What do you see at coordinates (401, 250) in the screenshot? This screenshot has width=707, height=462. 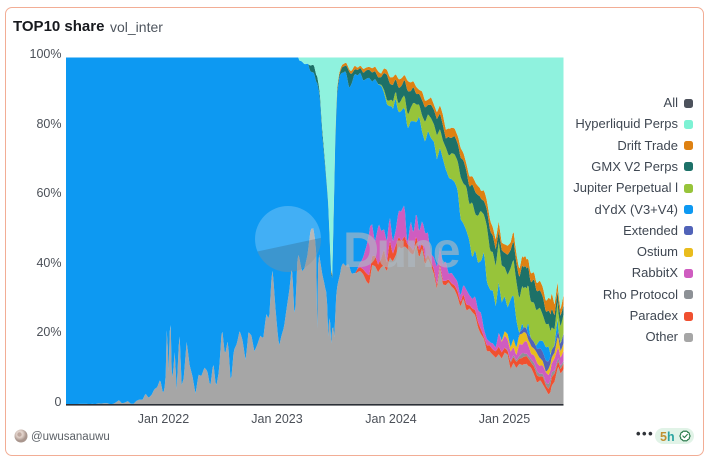 I see `svg-text: Dune` at bounding box center [401, 250].